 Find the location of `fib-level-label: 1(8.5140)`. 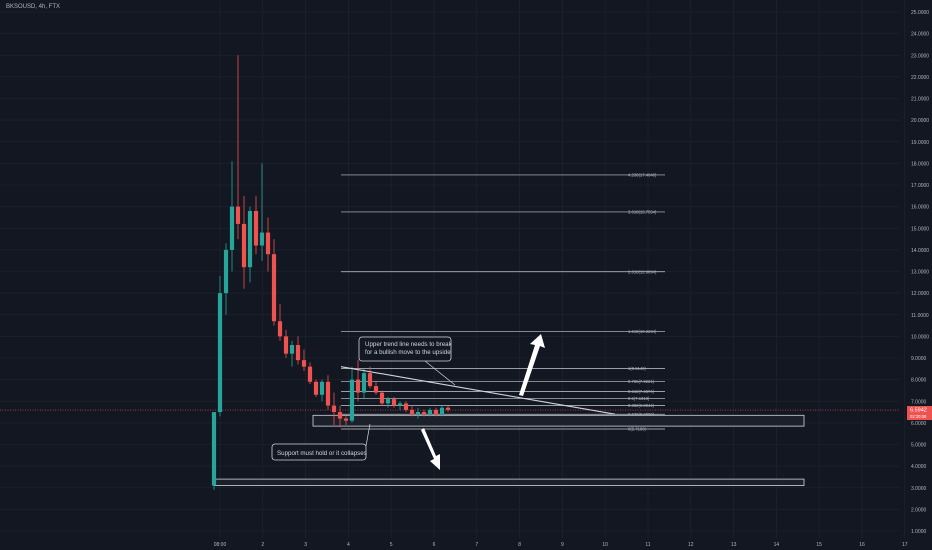

fib-level-label: 1(8.5140) is located at coordinates (637, 368).